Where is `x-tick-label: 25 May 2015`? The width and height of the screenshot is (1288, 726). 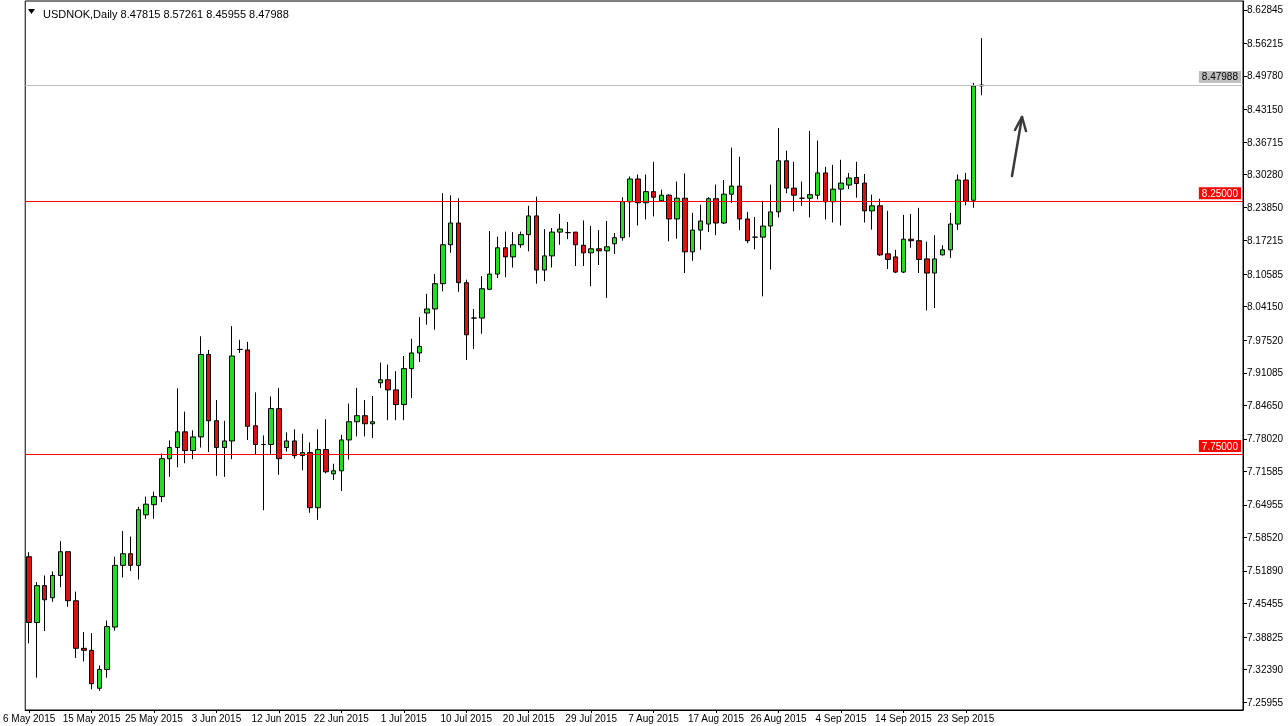
x-tick-label: 25 May 2015 is located at coordinates (154, 718).